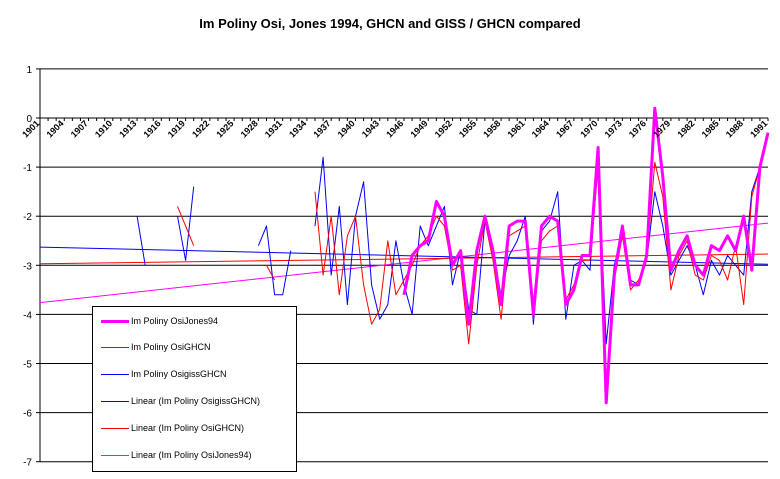 The image size is (780, 479). What do you see at coordinates (249, 128) in the screenshot?
I see `x-tick-label: 1928` at bounding box center [249, 128].